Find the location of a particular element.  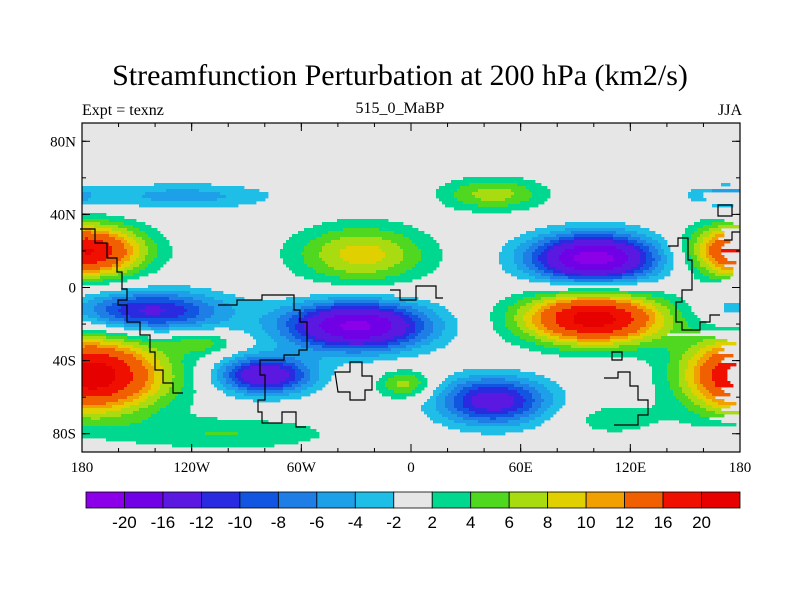

colorbar-label: 10 is located at coordinates (586, 522).